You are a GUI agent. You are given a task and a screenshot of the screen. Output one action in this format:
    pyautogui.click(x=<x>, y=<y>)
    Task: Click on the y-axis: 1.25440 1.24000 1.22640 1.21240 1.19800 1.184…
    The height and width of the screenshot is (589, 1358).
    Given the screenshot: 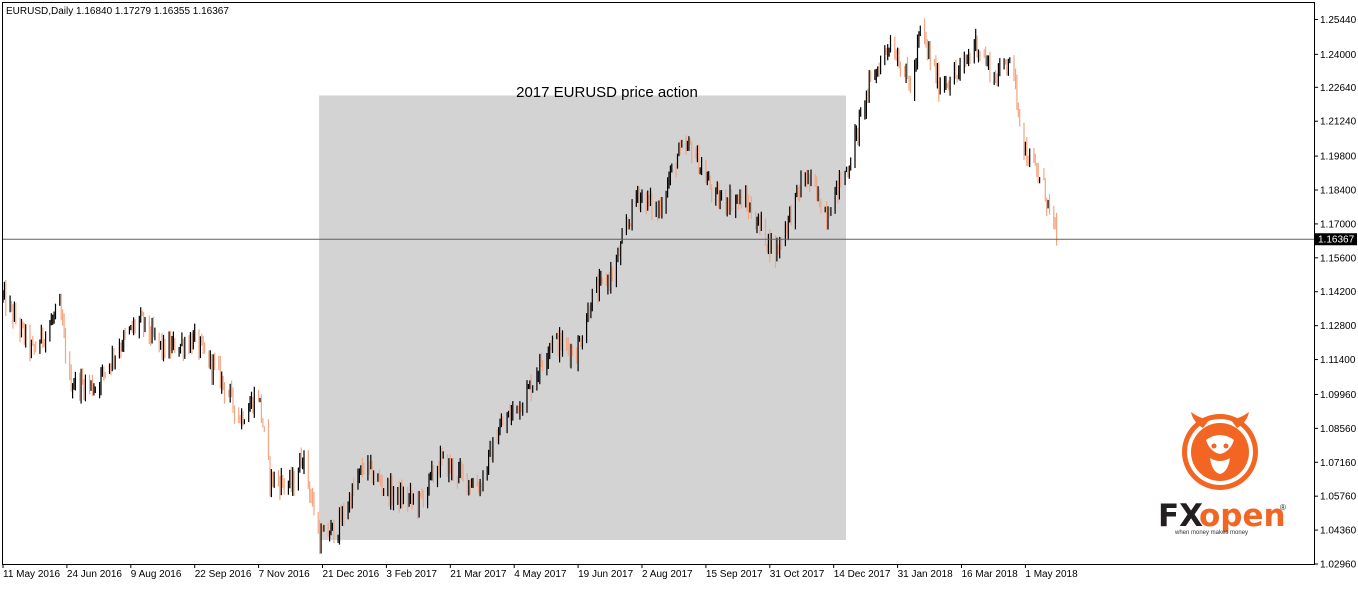 What is the action you would take?
    pyautogui.click(x=1335, y=293)
    